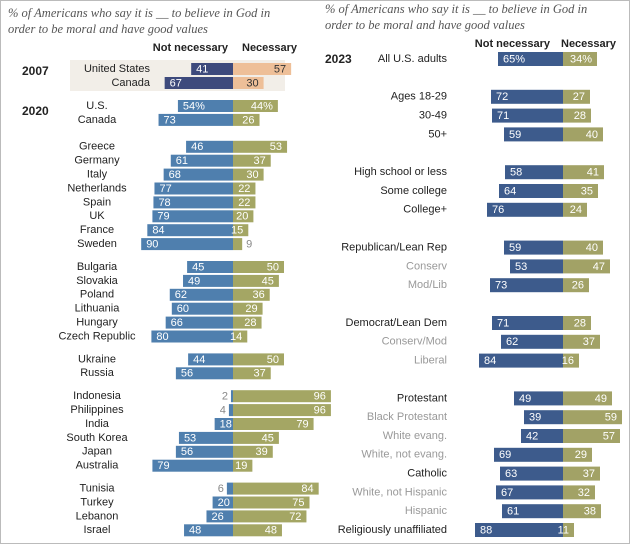 Image resolution: width=630 pixels, height=544 pixels. What do you see at coordinates (535, 418) in the screenshot?
I see `value-label: 39` at bounding box center [535, 418].